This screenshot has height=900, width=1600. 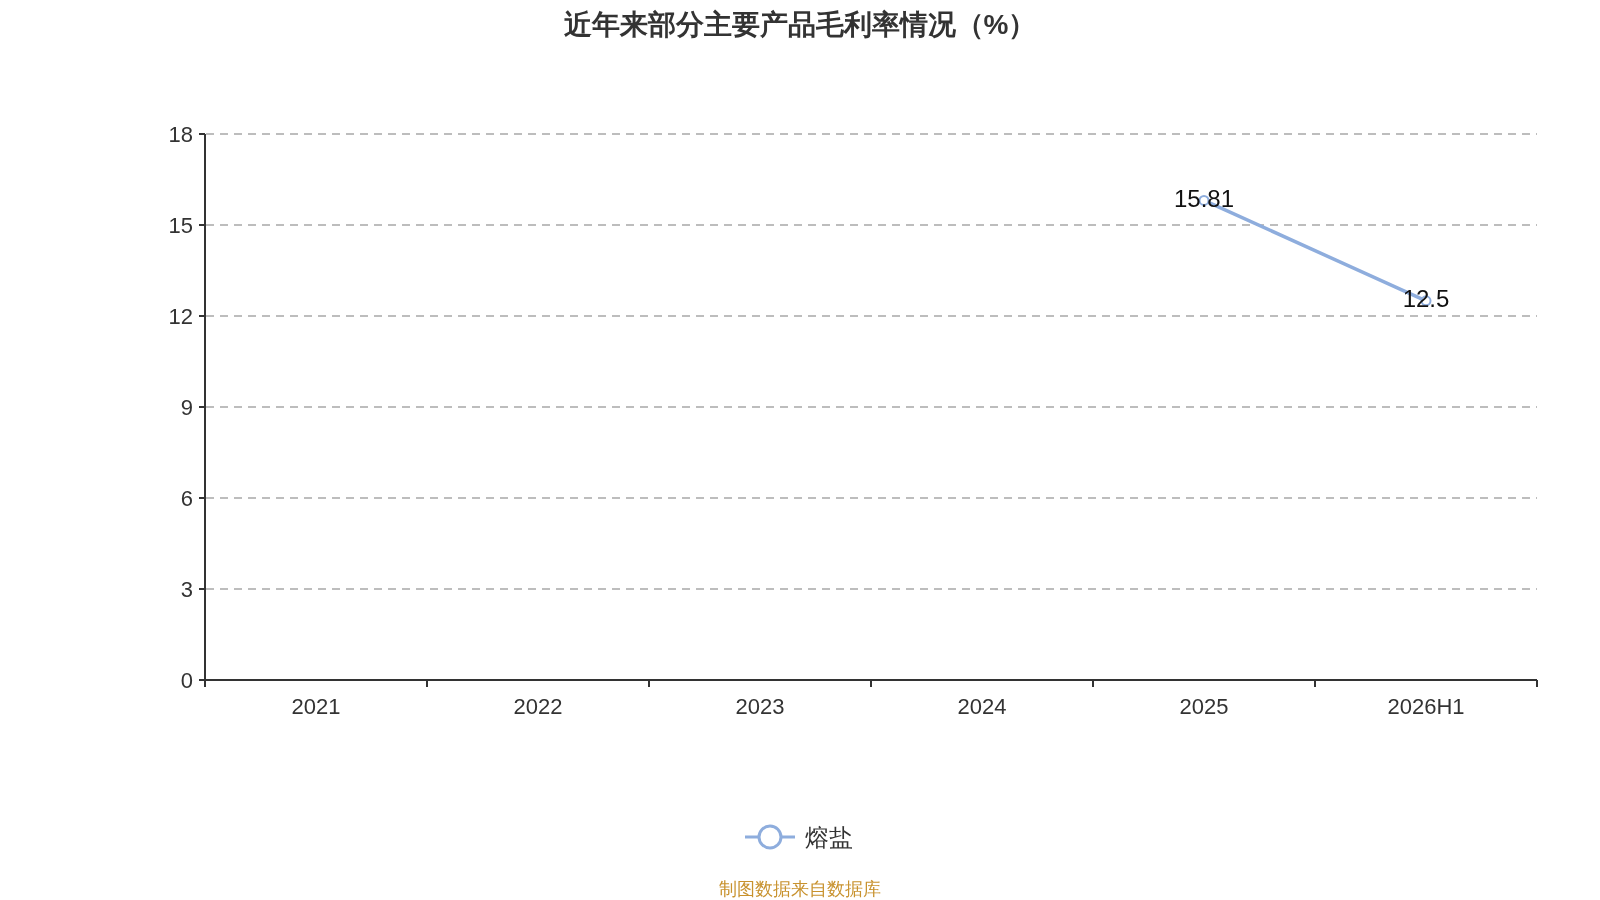 I want to click on x-tick-label: 2022, so click(x=538, y=706).